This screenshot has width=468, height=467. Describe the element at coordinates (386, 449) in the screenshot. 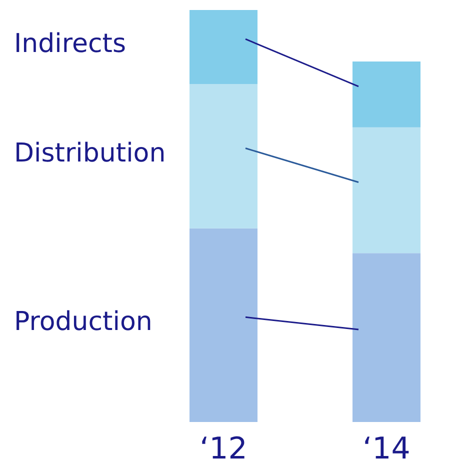

I see `x-tick-label: ‘14` at that location.